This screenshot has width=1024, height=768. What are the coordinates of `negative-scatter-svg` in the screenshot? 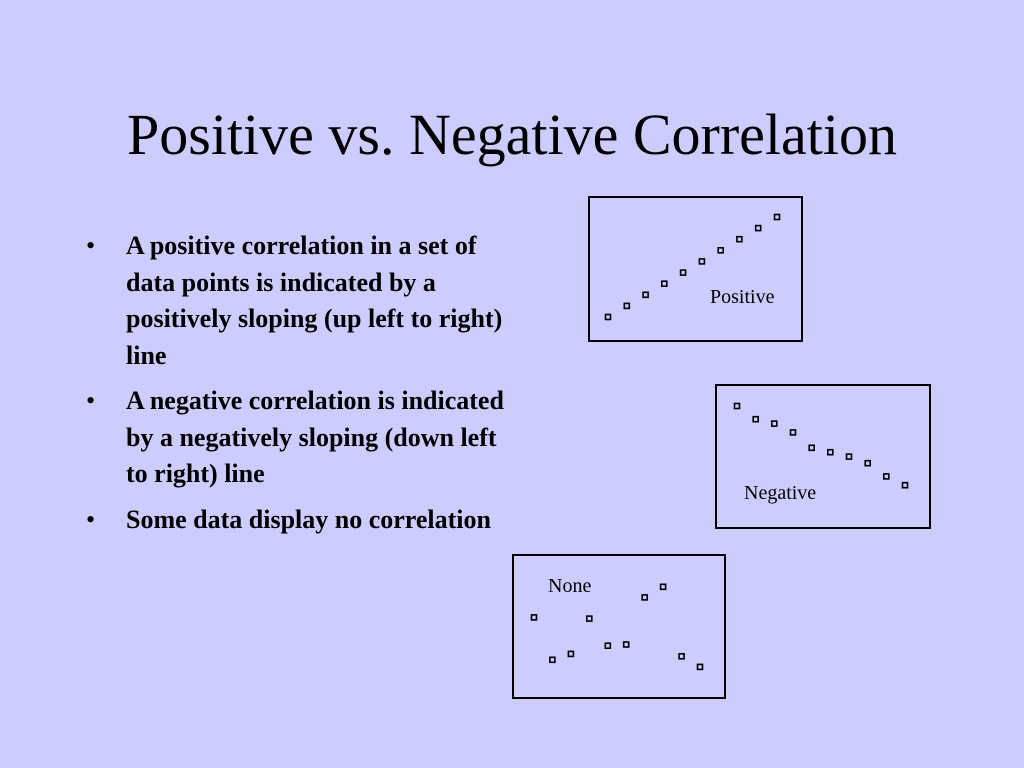 It's located at (821, 445).